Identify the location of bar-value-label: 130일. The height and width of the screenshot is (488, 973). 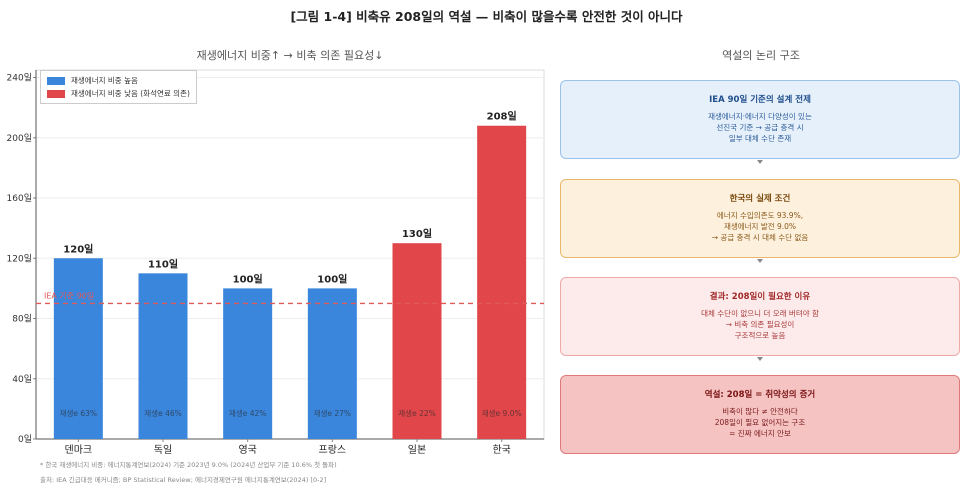
(417, 233).